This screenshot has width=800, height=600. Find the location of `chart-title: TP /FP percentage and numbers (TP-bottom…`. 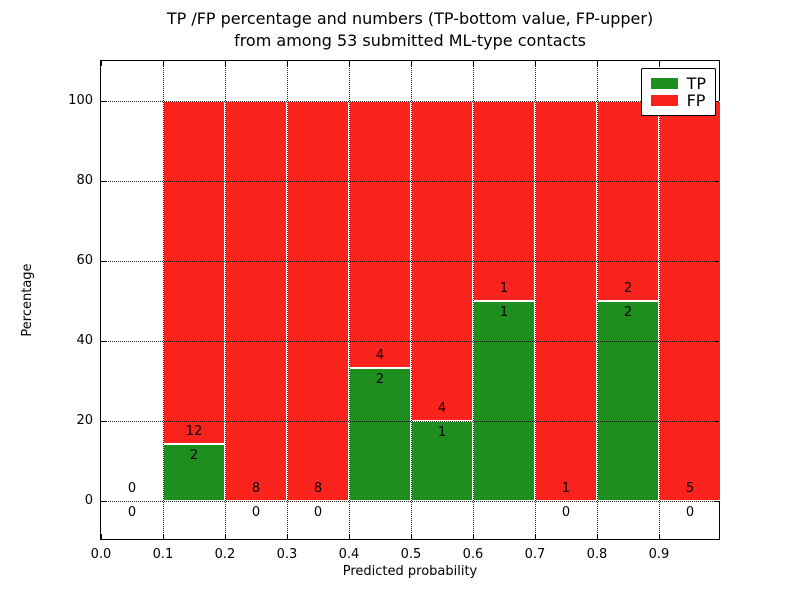

chart-title: TP /FP percentage and numbers (TP-bottom… is located at coordinates (410, 30).